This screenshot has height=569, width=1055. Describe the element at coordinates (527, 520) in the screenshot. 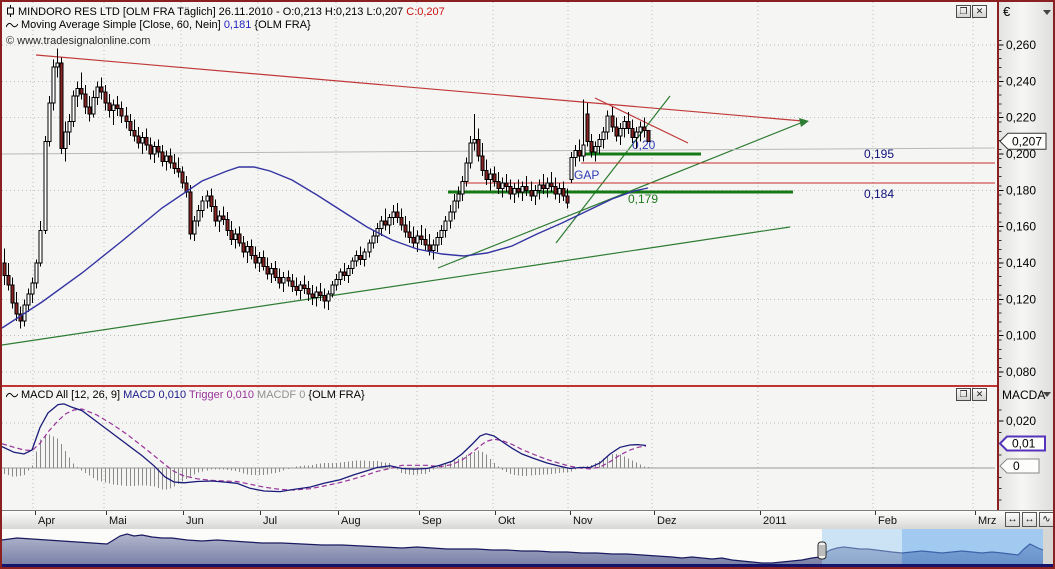

I see `time-axis: Apr Mai Jun Jul Aug Sep Okt Nov Dez 2011 Feb Mrz ↔ ↔ ∿` at that location.